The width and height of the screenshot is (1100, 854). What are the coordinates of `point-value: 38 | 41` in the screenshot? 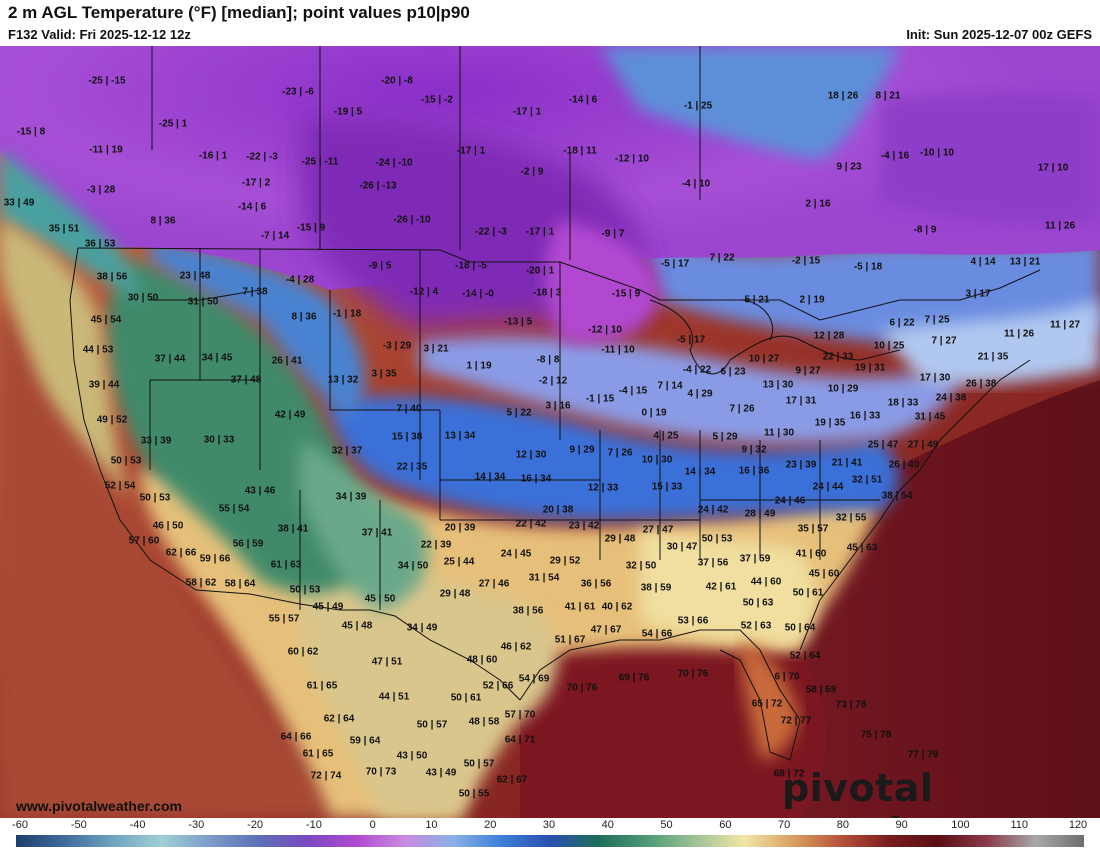 It's located at (293, 529).